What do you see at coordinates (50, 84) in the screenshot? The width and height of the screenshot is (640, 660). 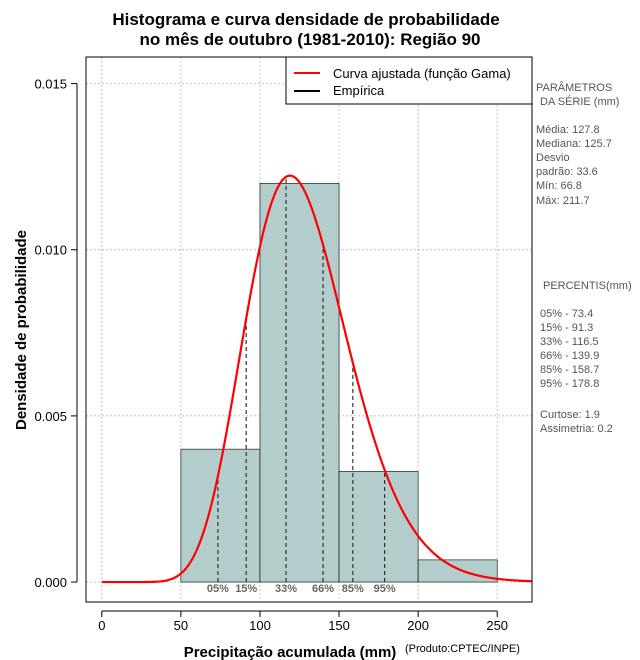 I see `y-tick-label: 0.015` at bounding box center [50, 84].